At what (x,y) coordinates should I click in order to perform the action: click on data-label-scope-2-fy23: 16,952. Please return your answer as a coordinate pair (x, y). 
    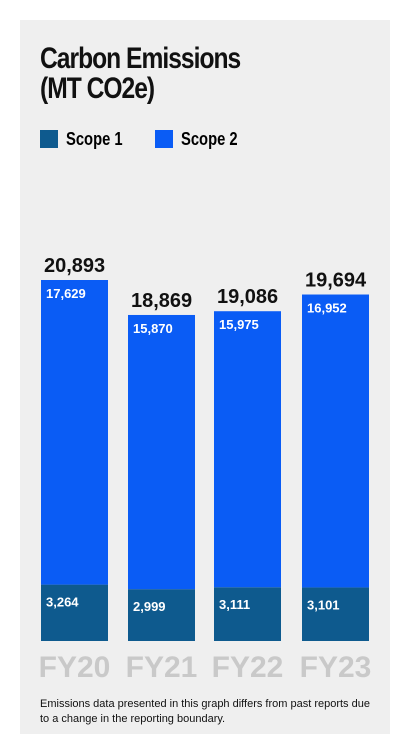
    Looking at the image, I should click on (327, 308).